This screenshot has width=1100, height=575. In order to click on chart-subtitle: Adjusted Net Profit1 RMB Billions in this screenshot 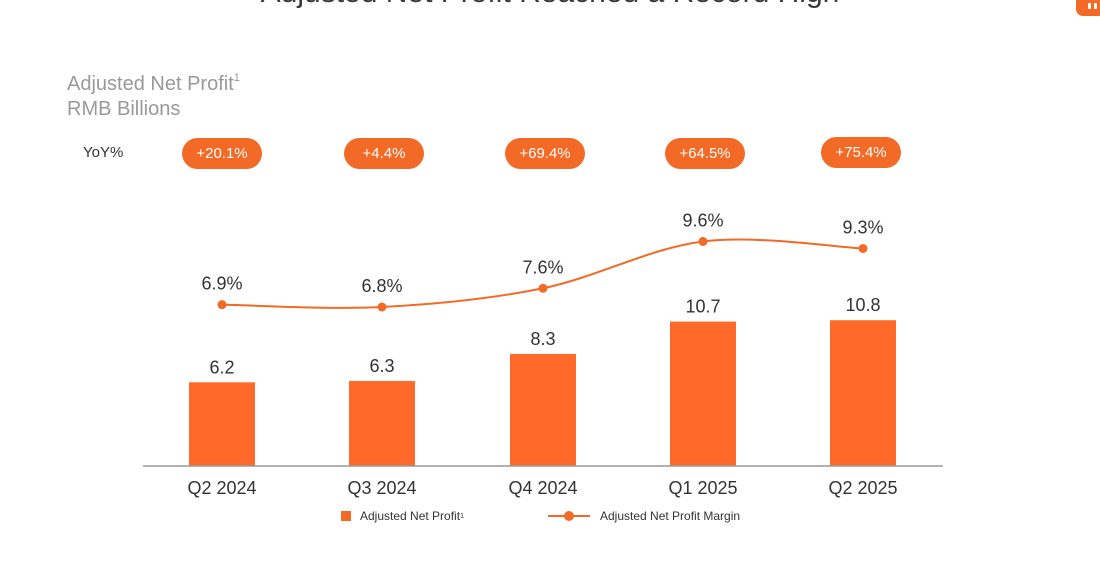, I will do `click(153, 94)`.